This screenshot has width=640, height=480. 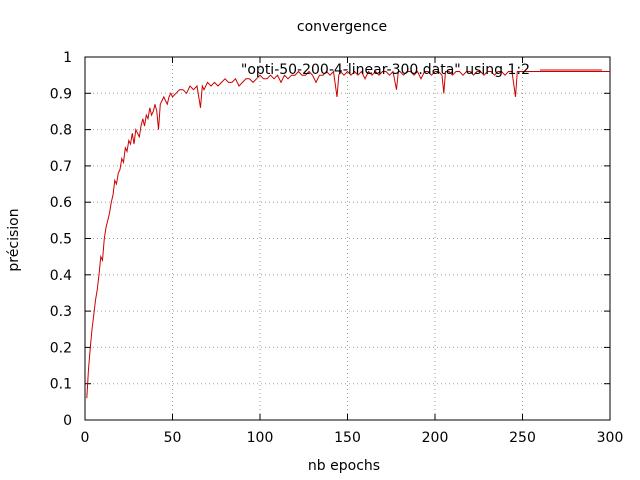 I want to click on x-tick-label: 300, so click(x=610, y=438).